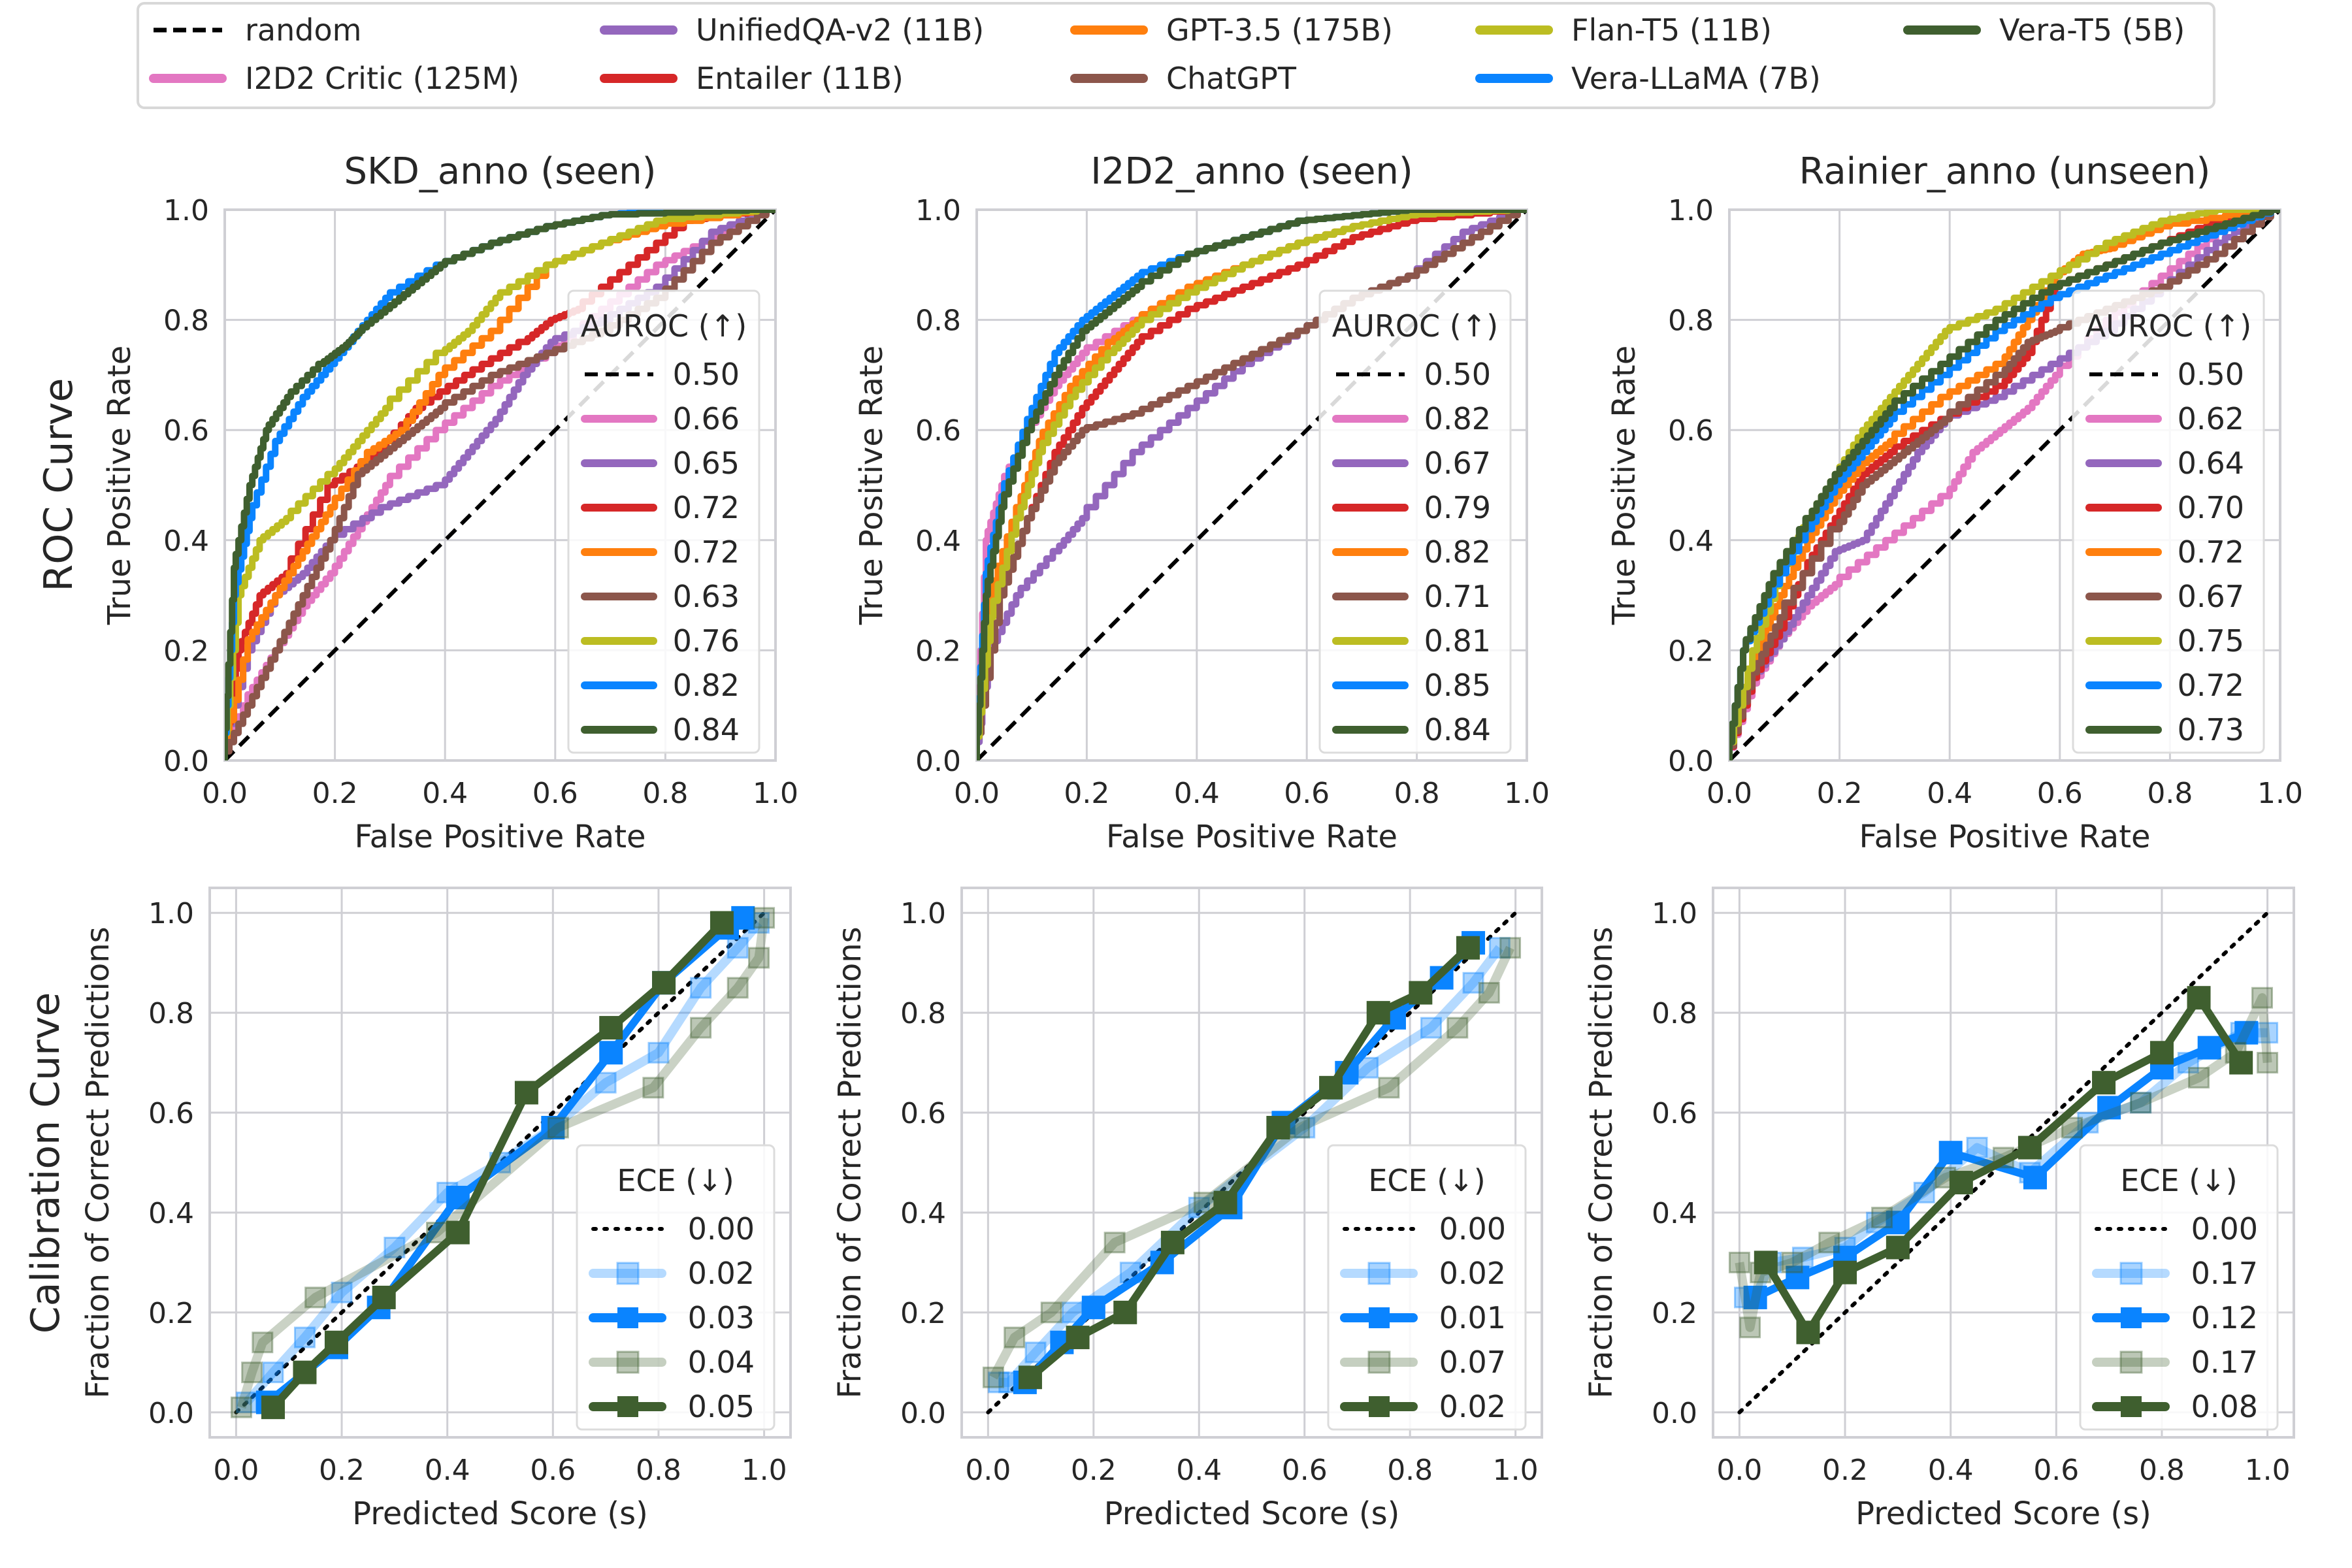  I want to click on legend-item-vera-llama-7b-: Vera-LLaMA (7B), so click(1648, 78).